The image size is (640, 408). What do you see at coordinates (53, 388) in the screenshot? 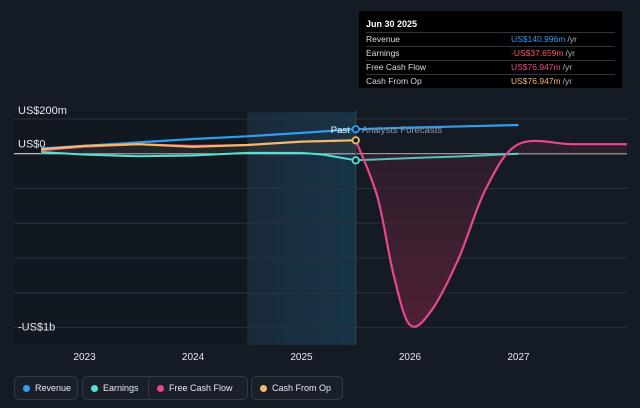
I see `legend-label: Revenue` at bounding box center [53, 388].